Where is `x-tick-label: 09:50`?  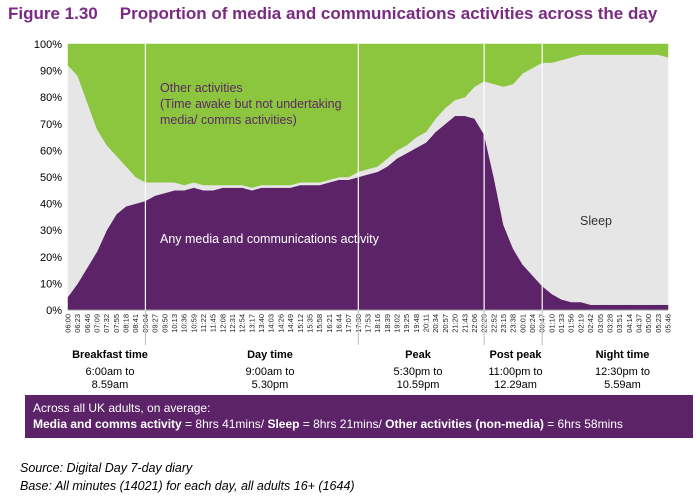
x-tick-label: 09:50 is located at coordinates (164, 323).